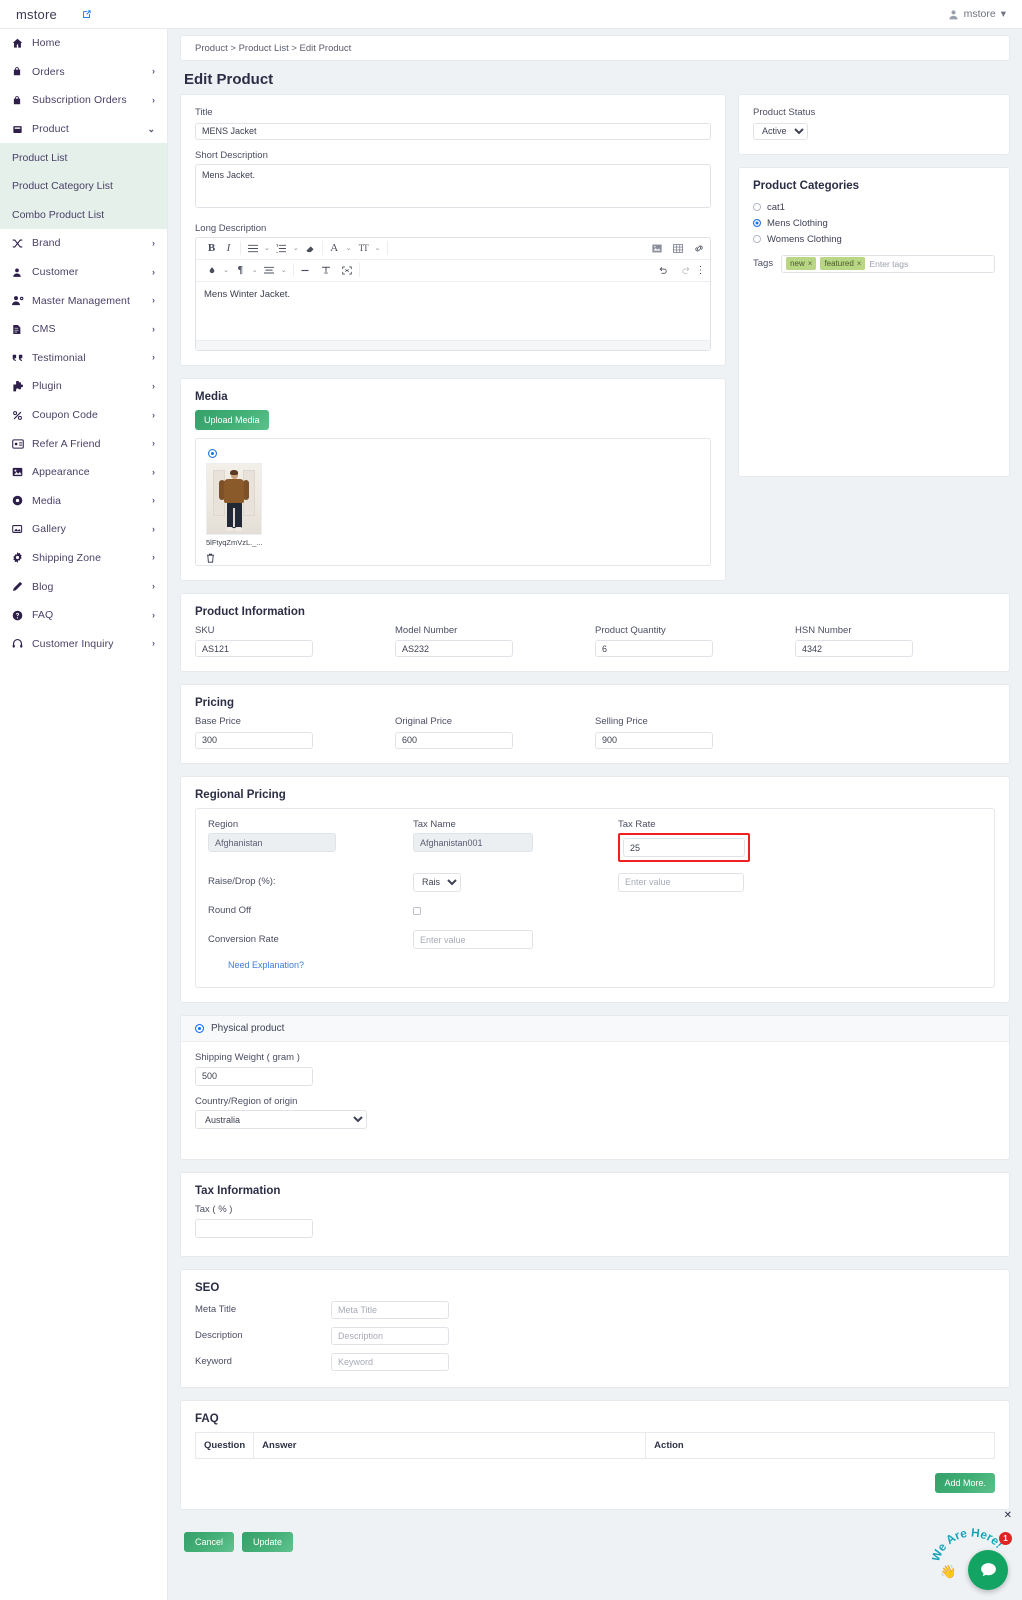 This screenshot has width=1022, height=1600. What do you see at coordinates (473, 939) in the screenshot?
I see `conversion-rate-input` at bounding box center [473, 939].